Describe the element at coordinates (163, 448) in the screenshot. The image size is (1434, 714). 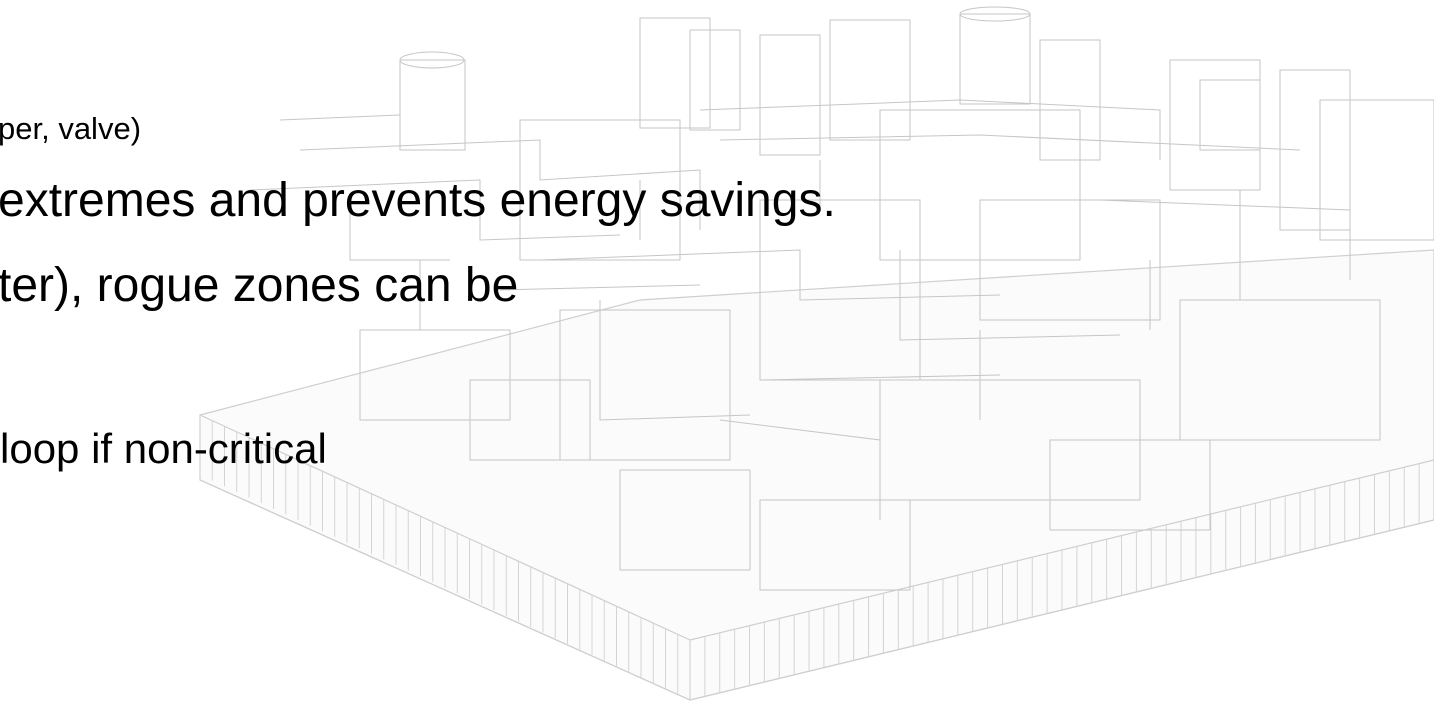
I see `slide-text-line-4: loop if non-critical` at that location.